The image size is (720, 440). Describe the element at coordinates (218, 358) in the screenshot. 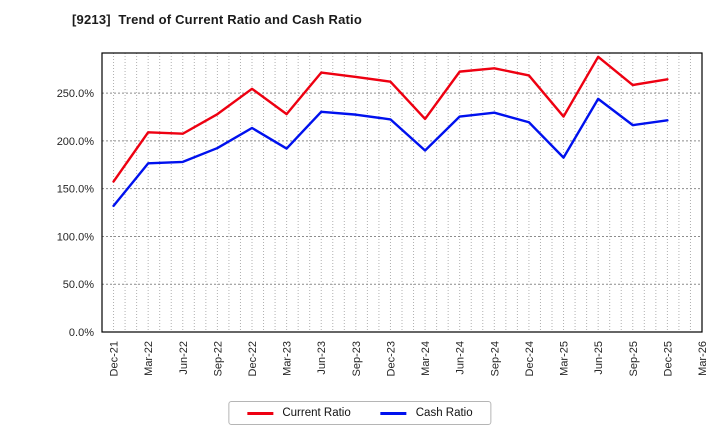

I see `x-tick-label: Sep-22` at that location.